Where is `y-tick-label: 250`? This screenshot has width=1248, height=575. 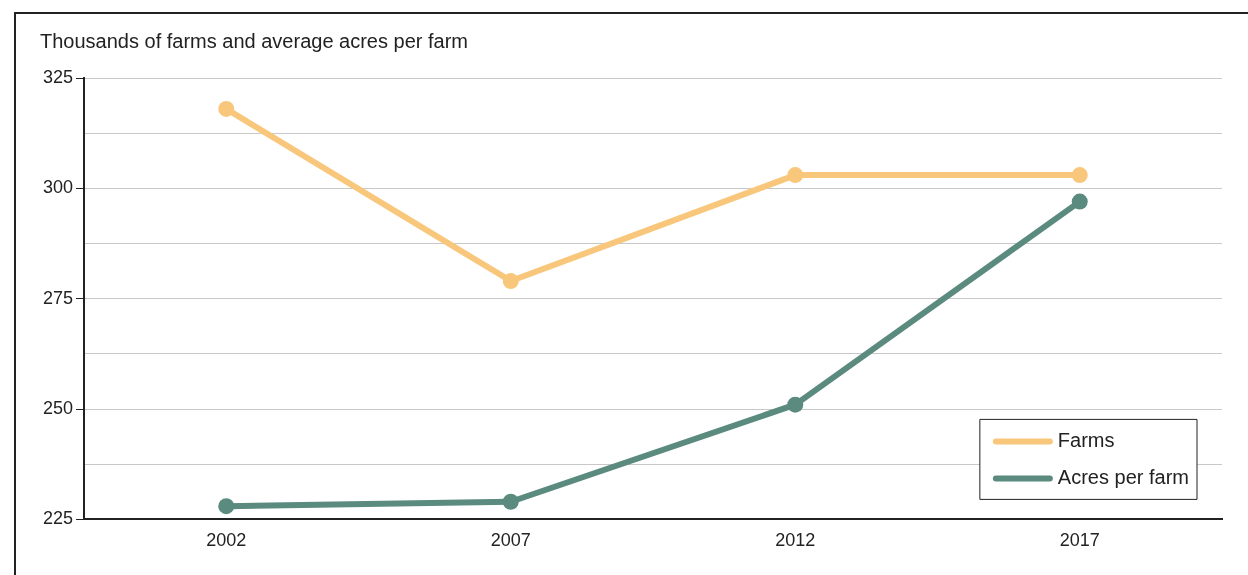 y-tick-label: 250 is located at coordinates (58, 408).